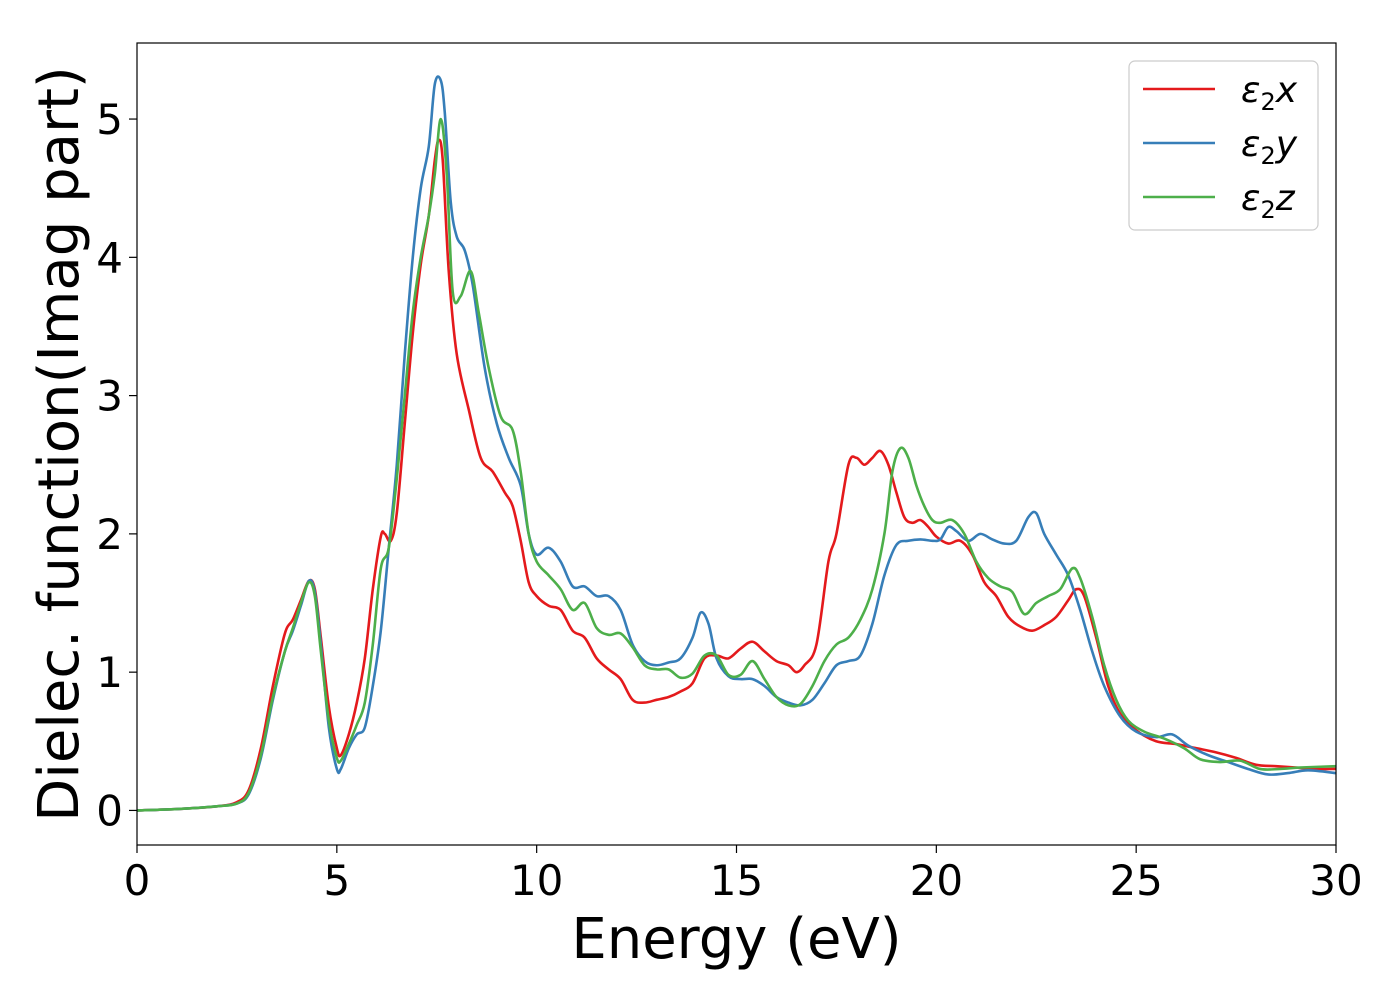 The height and width of the screenshot is (1004, 1400). I want to click on legend: ε2x ε2y ε2z, so click(1223, 145).